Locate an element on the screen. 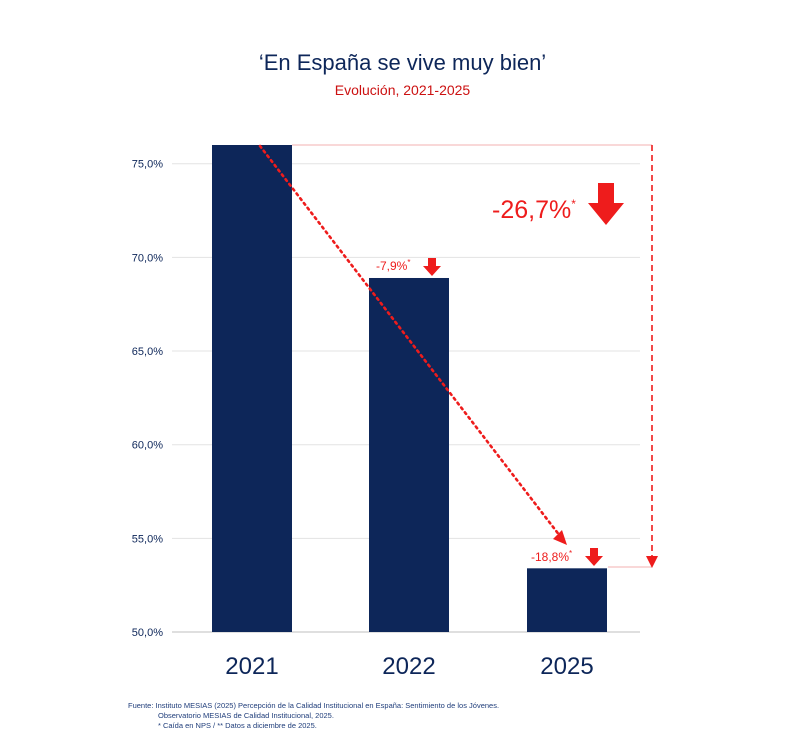 Image resolution: width=805 pixels, height=735 pixels. x-axis-ticks: 2021 2022 2025 is located at coordinates (409, 666).